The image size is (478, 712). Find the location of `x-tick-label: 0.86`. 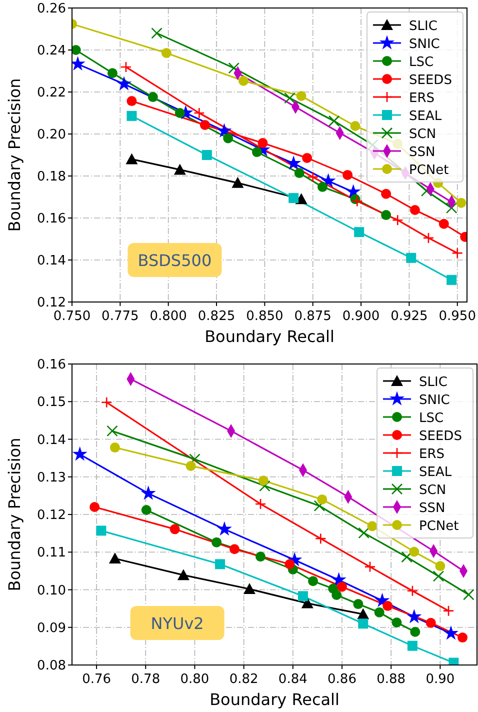

x-tick-label: 0.86 is located at coordinates (342, 679).